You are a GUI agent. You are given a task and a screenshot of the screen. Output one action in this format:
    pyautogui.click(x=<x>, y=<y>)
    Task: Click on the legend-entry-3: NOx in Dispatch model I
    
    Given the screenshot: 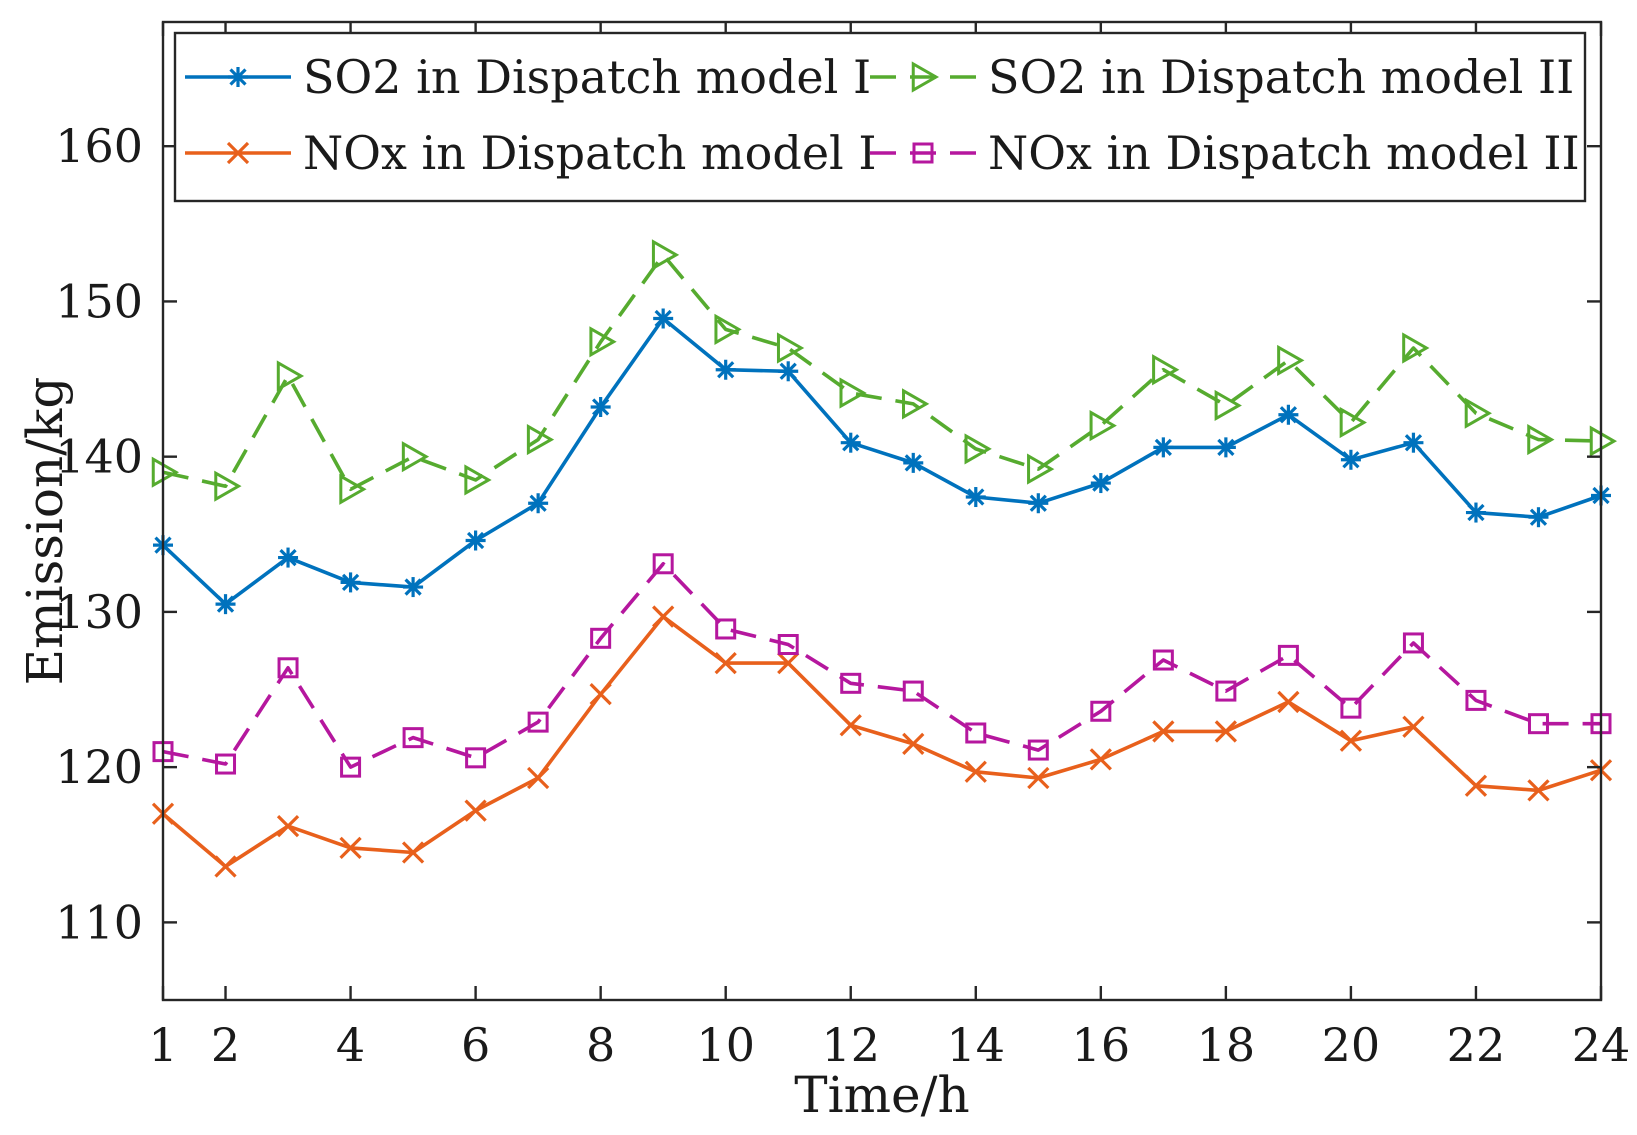 What is the action you would take?
    pyautogui.click(x=531, y=153)
    